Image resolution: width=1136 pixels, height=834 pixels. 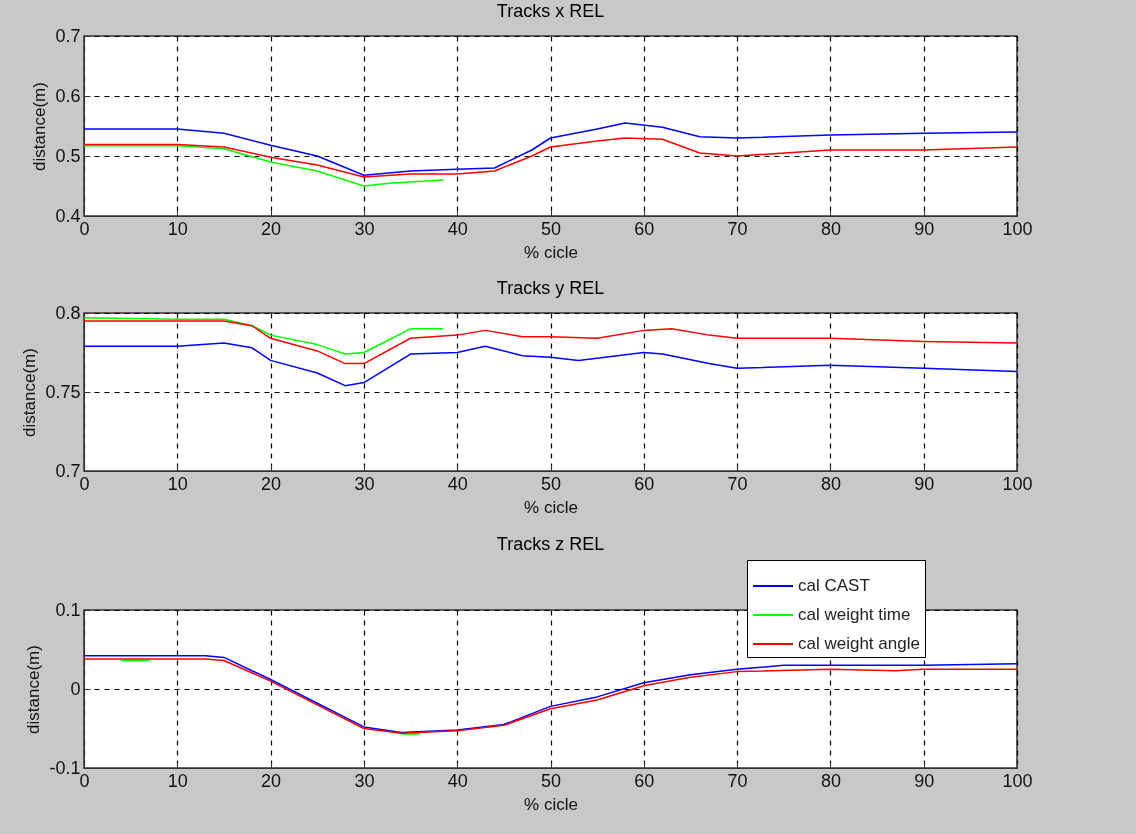 What do you see at coordinates (550, 11) in the screenshot?
I see `chart-title: Tracks x REL` at bounding box center [550, 11].